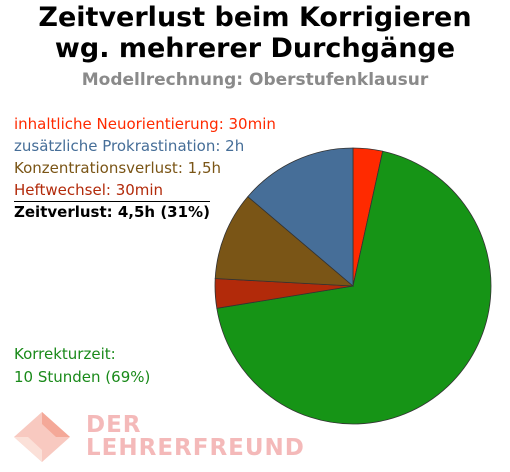  I want to click on legend-item-prokrastination: zusätzliche Prokrastination: 2h, so click(129, 146).